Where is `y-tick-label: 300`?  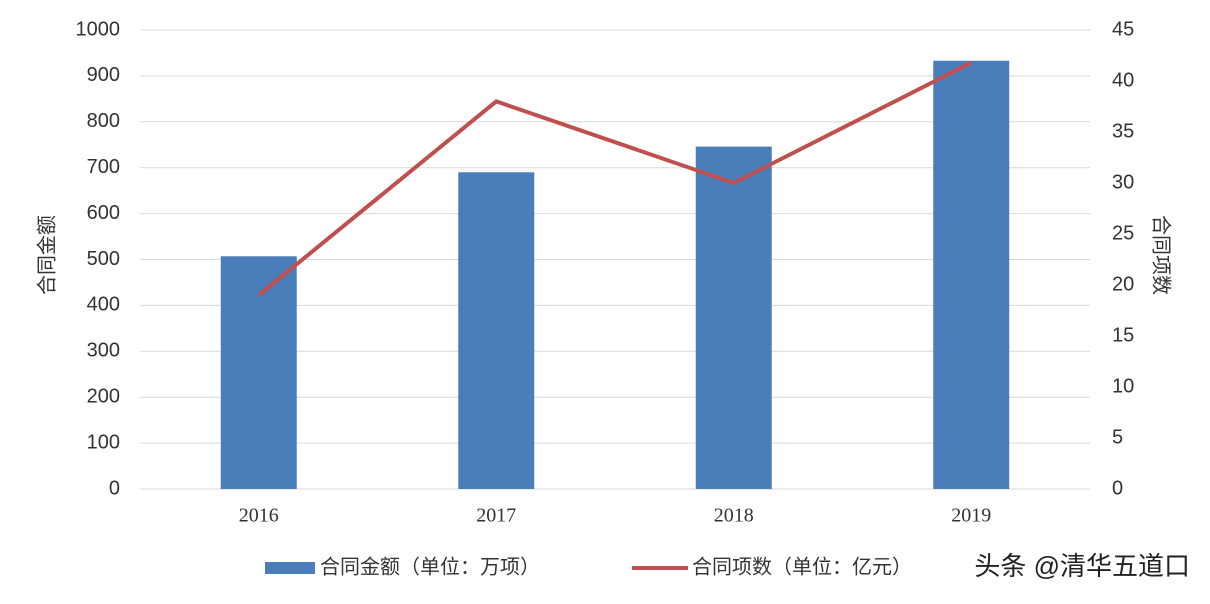 y-tick-label: 300 is located at coordinates (103, 351).